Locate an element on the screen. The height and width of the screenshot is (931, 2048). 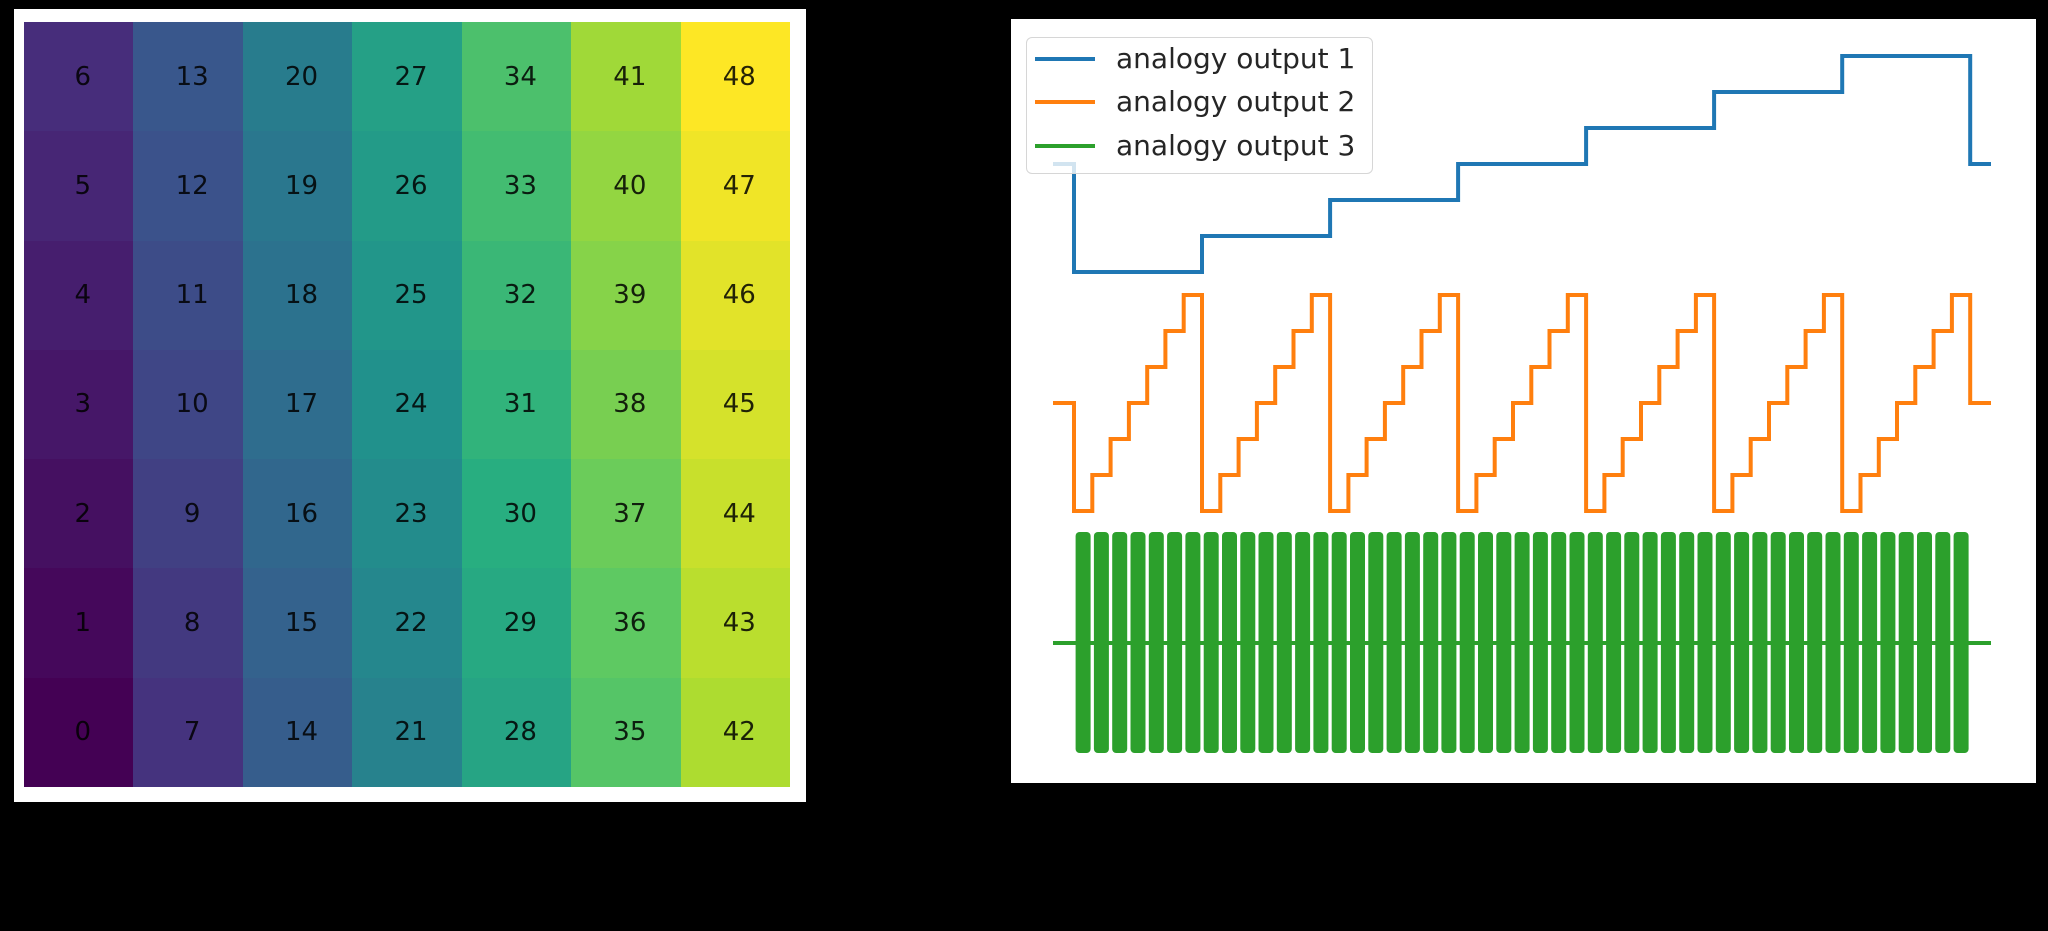
heatmap-cell-value: 25 is located at coordinates (411, 295).